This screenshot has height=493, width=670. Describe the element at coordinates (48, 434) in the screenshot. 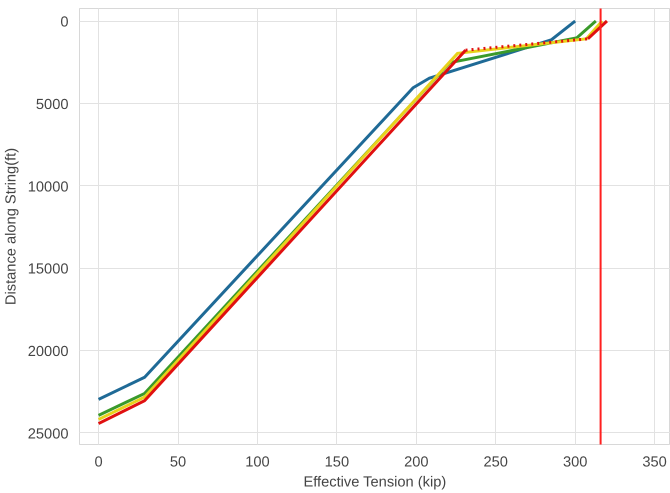

I see `y-tick-label: 25000` at that location.